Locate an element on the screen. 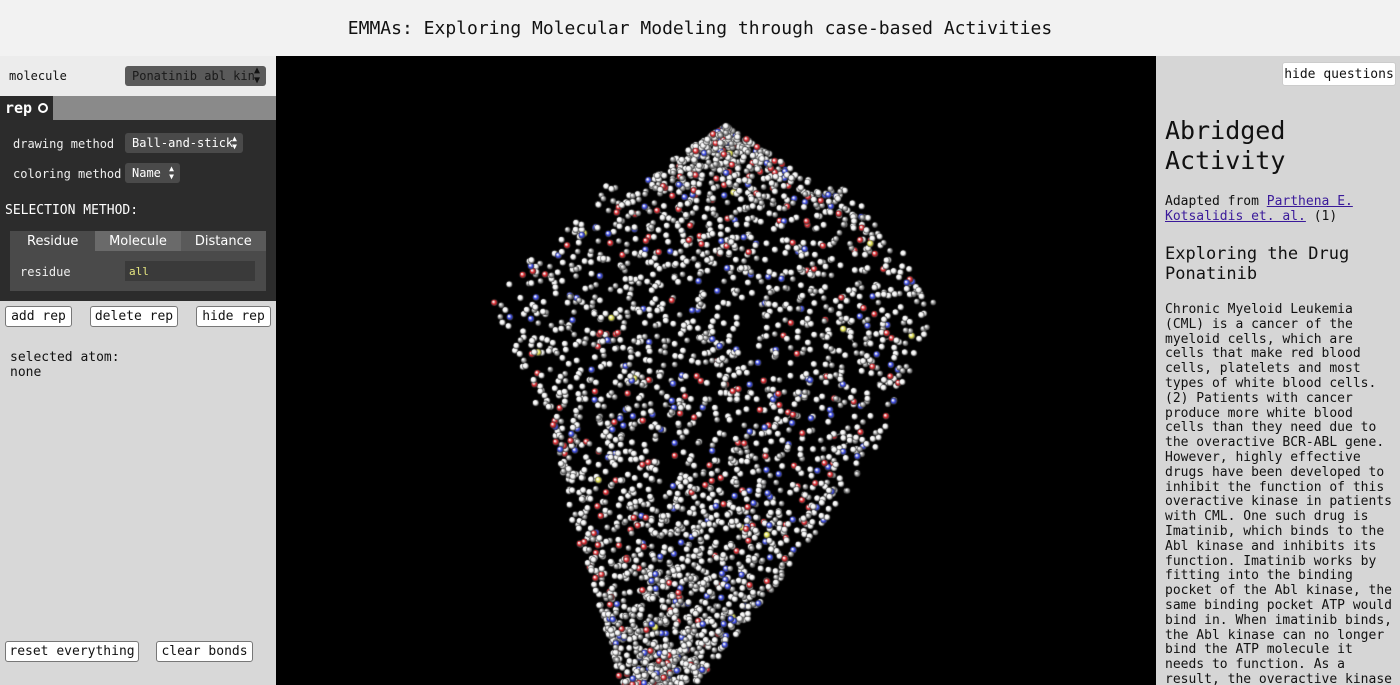  coloring-method-value: Name is located at coordinates (146, 173).